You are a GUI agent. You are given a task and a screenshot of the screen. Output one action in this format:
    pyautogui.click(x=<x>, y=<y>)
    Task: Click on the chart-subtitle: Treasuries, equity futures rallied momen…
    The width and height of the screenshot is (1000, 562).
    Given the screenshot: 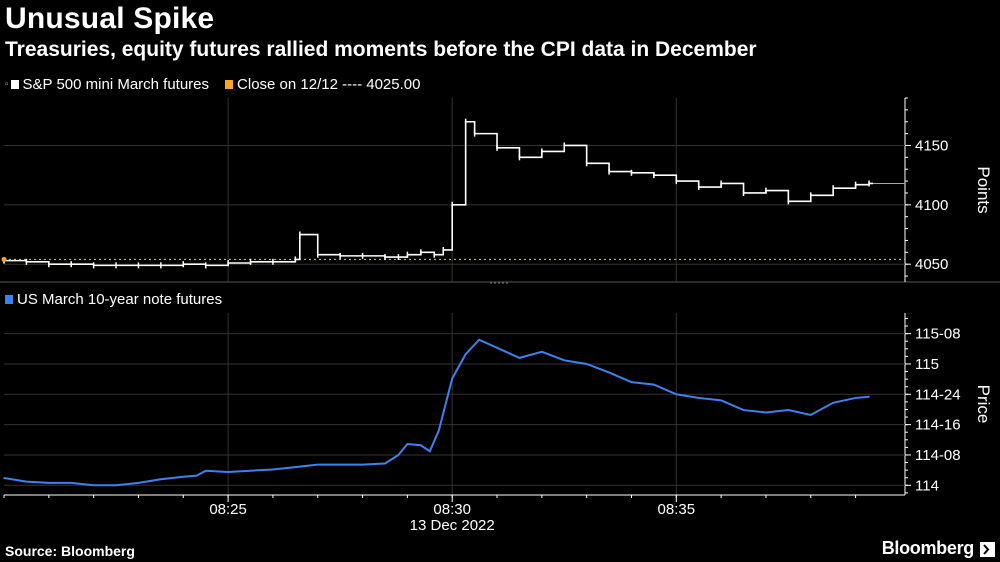 What is the action you would take?
    pyautogui.click(x=381, y=49)
    